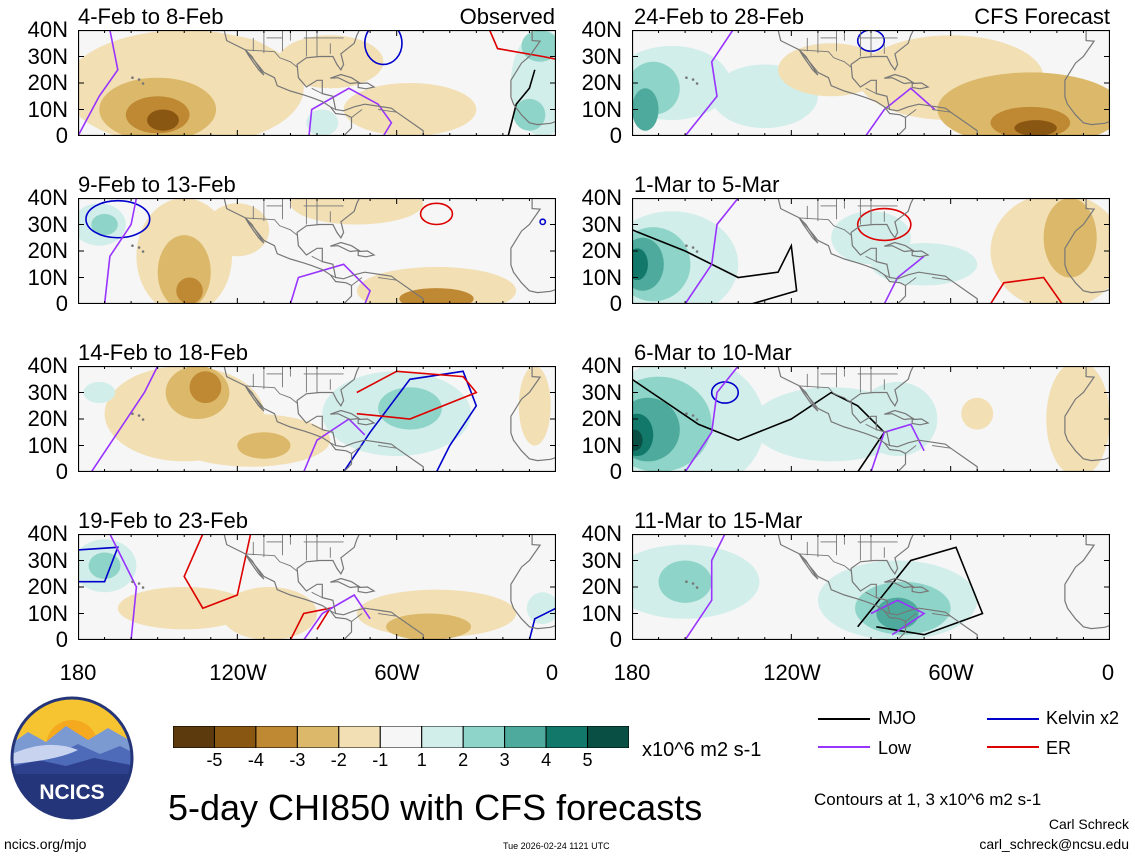 This screenshot has width=1135, height=859. What do you see at coordinates (297, 760) in the screenshot?
I see `colorbar-tick-label: -3` at bounding box center [297, 760].